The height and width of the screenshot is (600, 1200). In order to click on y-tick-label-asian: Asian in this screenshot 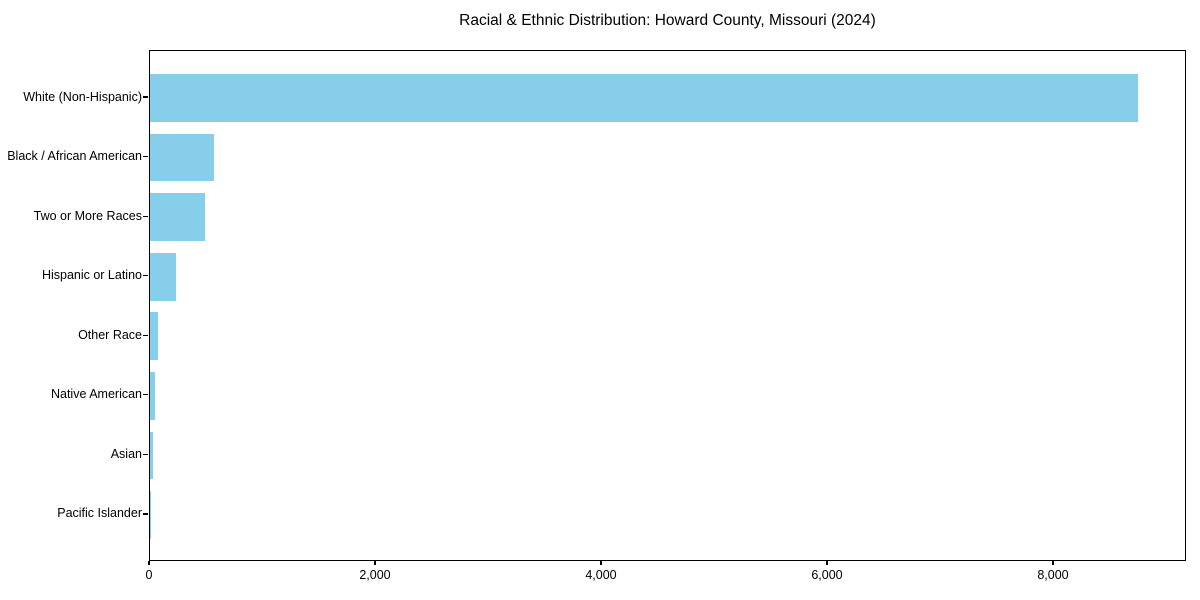, I will do `click(126, 453)`.